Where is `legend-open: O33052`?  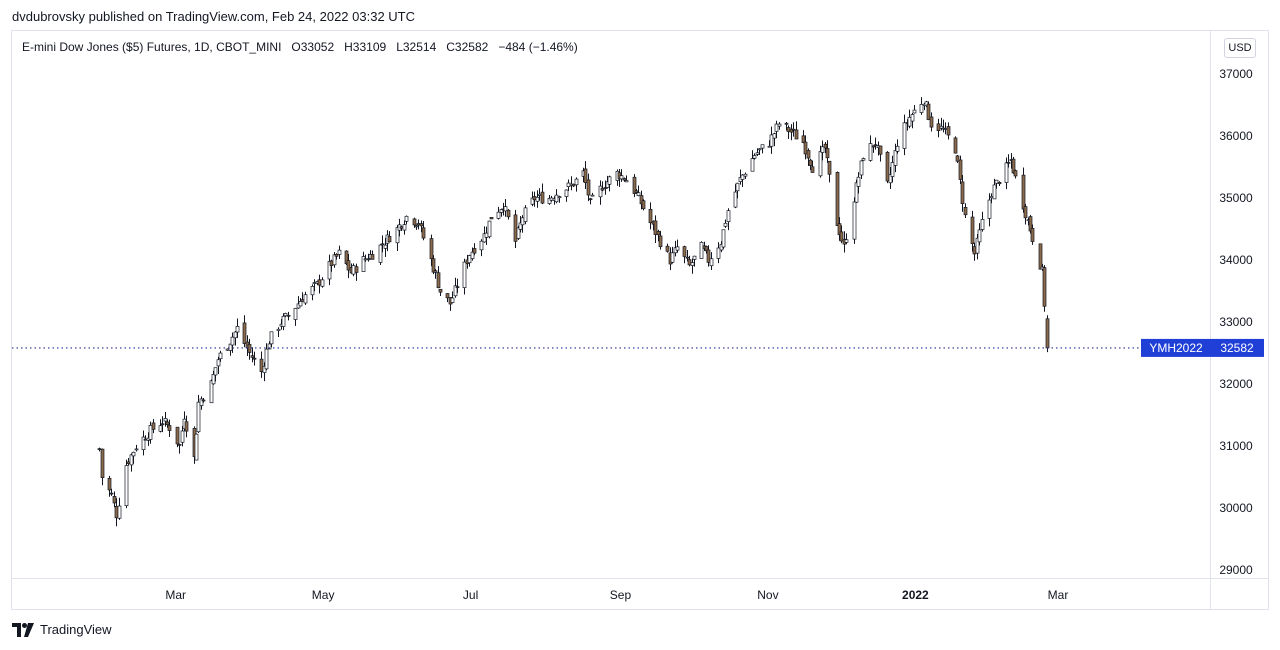 legend-open: O33052 is located at coordinates (313, 47).